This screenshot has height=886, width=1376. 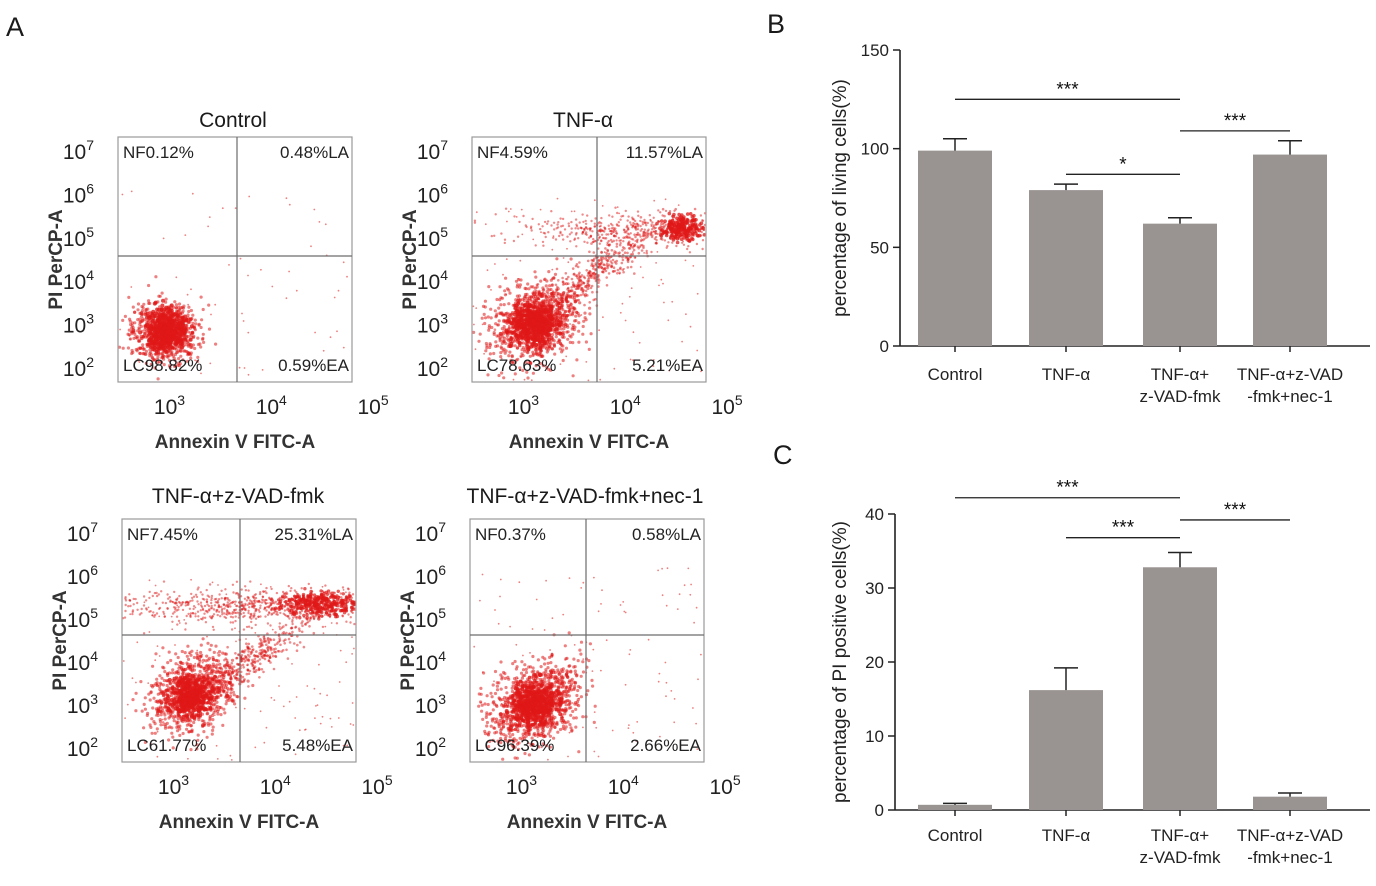 What do you see at coordinates (840, 198) in the screenshot?
I see `y-axis-label: percentage of living cells(%)` at bounding box center [840, 198].